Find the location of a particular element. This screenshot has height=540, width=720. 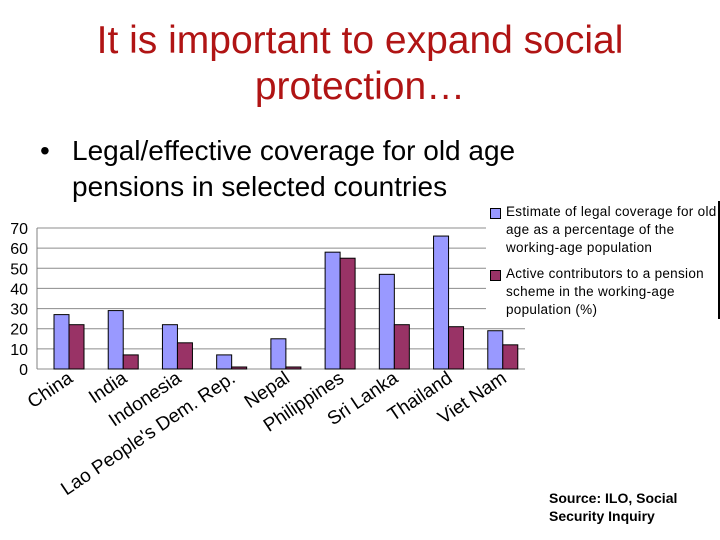

y-tick-label: 0 is located at coordinates (23, 370).